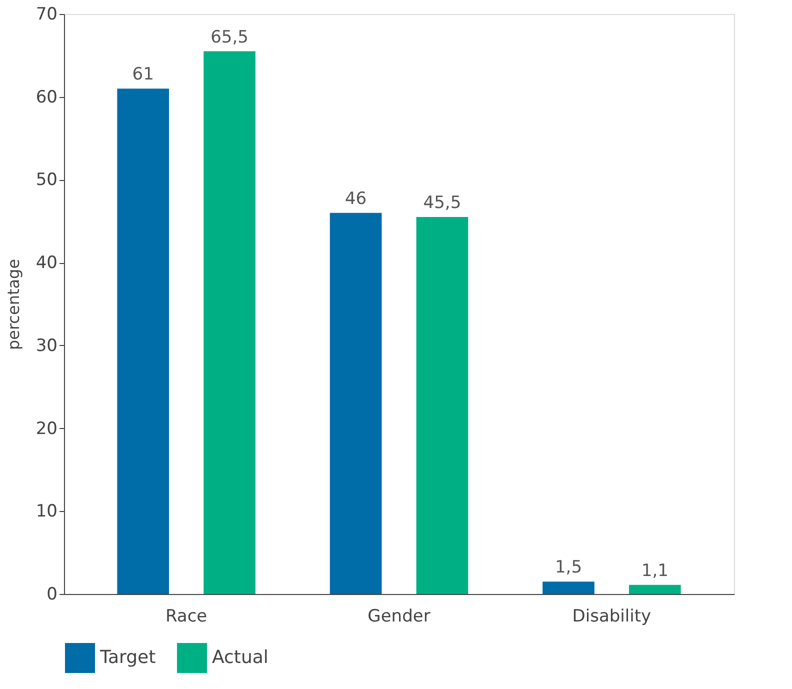 The width and height of the screenshot is (792, 689). What do you see at coordinates (13, 304) in the screenshot?
I see `y-axis-title: percentage` at bounding box center [13, 304].